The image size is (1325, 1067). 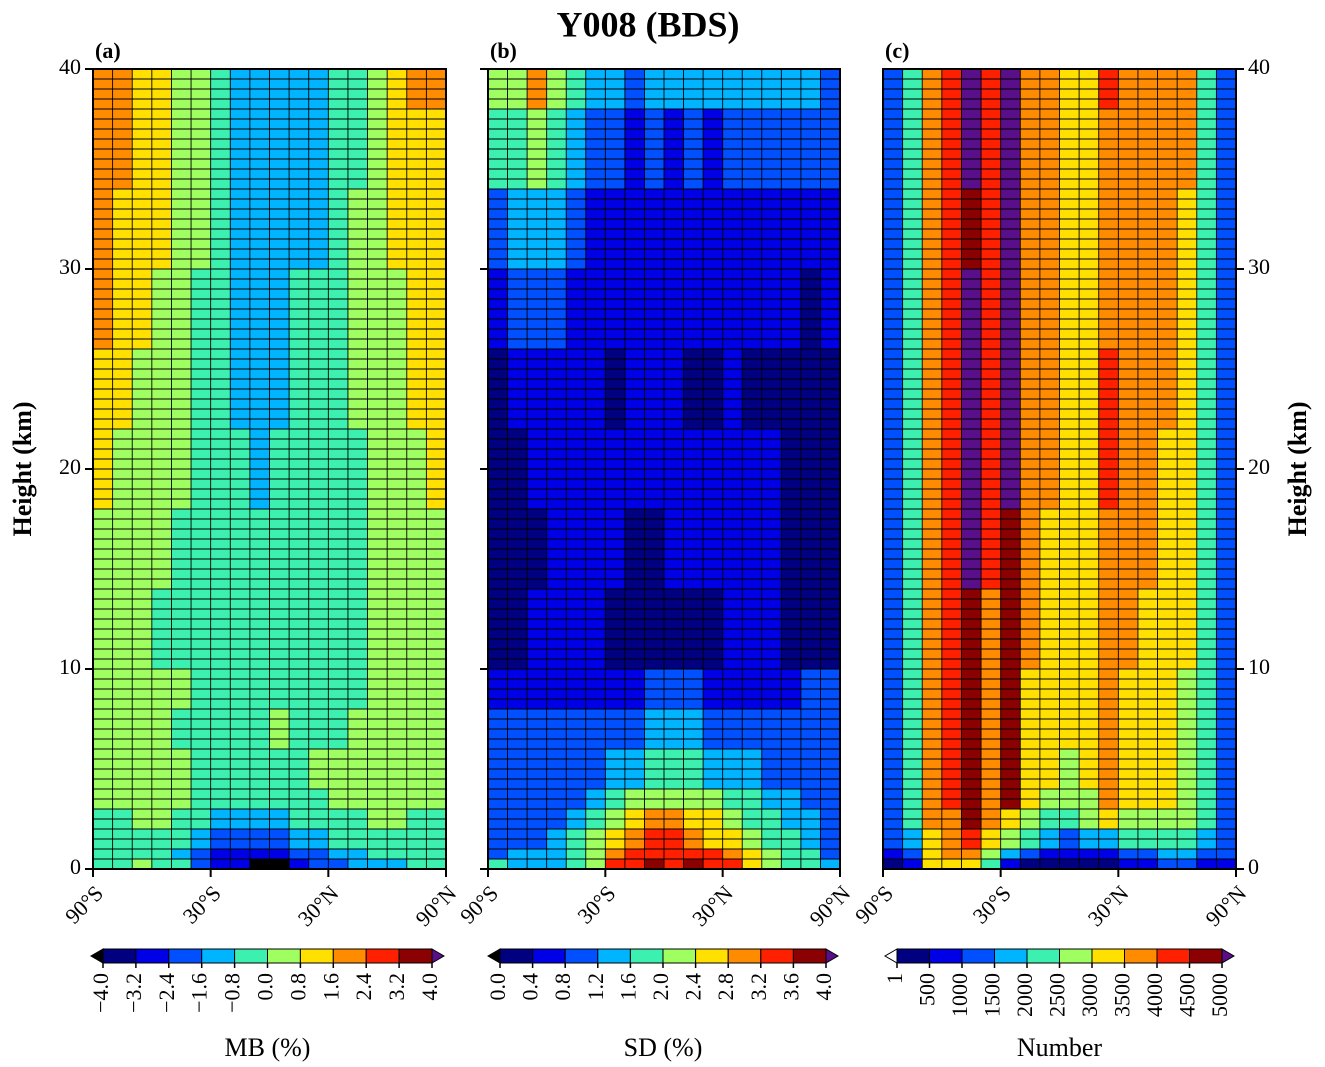 I want to click on colorbar-tick-label: 5000, so click(x=1219, y=995).